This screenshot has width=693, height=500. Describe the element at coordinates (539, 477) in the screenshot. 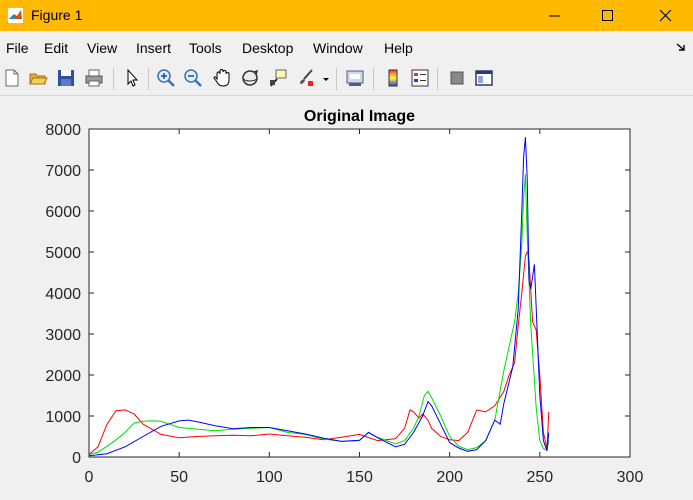

I see `x-tick-label: 250` at that location.